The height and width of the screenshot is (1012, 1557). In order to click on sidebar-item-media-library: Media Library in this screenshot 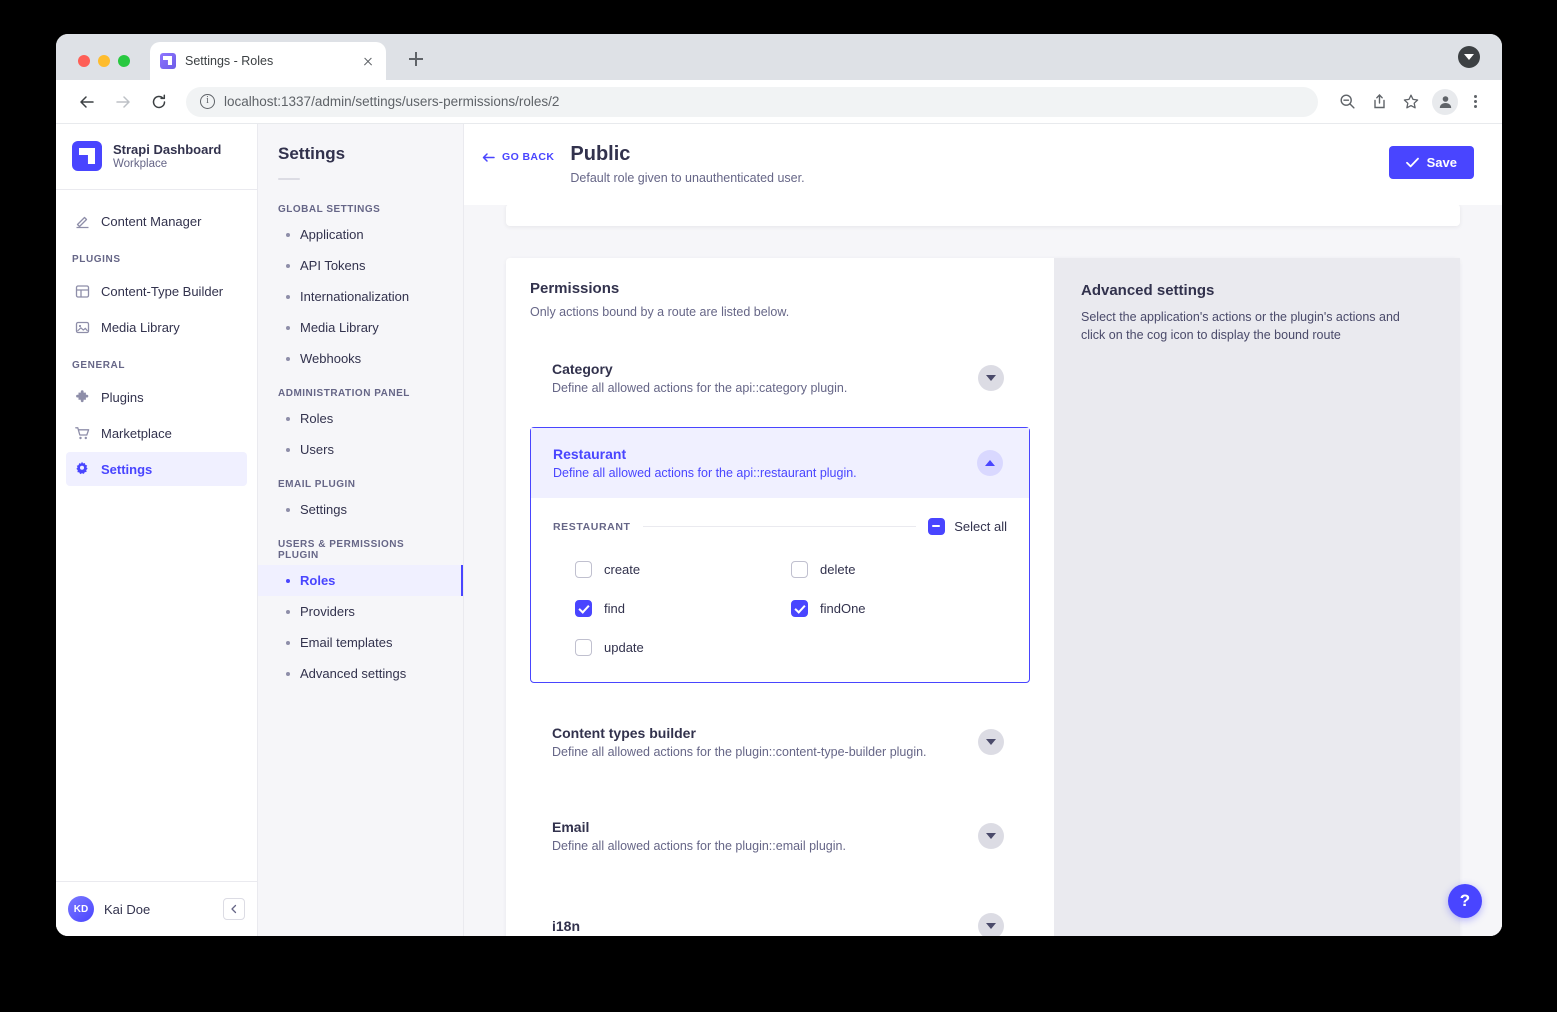, I will do `click(156, 327)`.